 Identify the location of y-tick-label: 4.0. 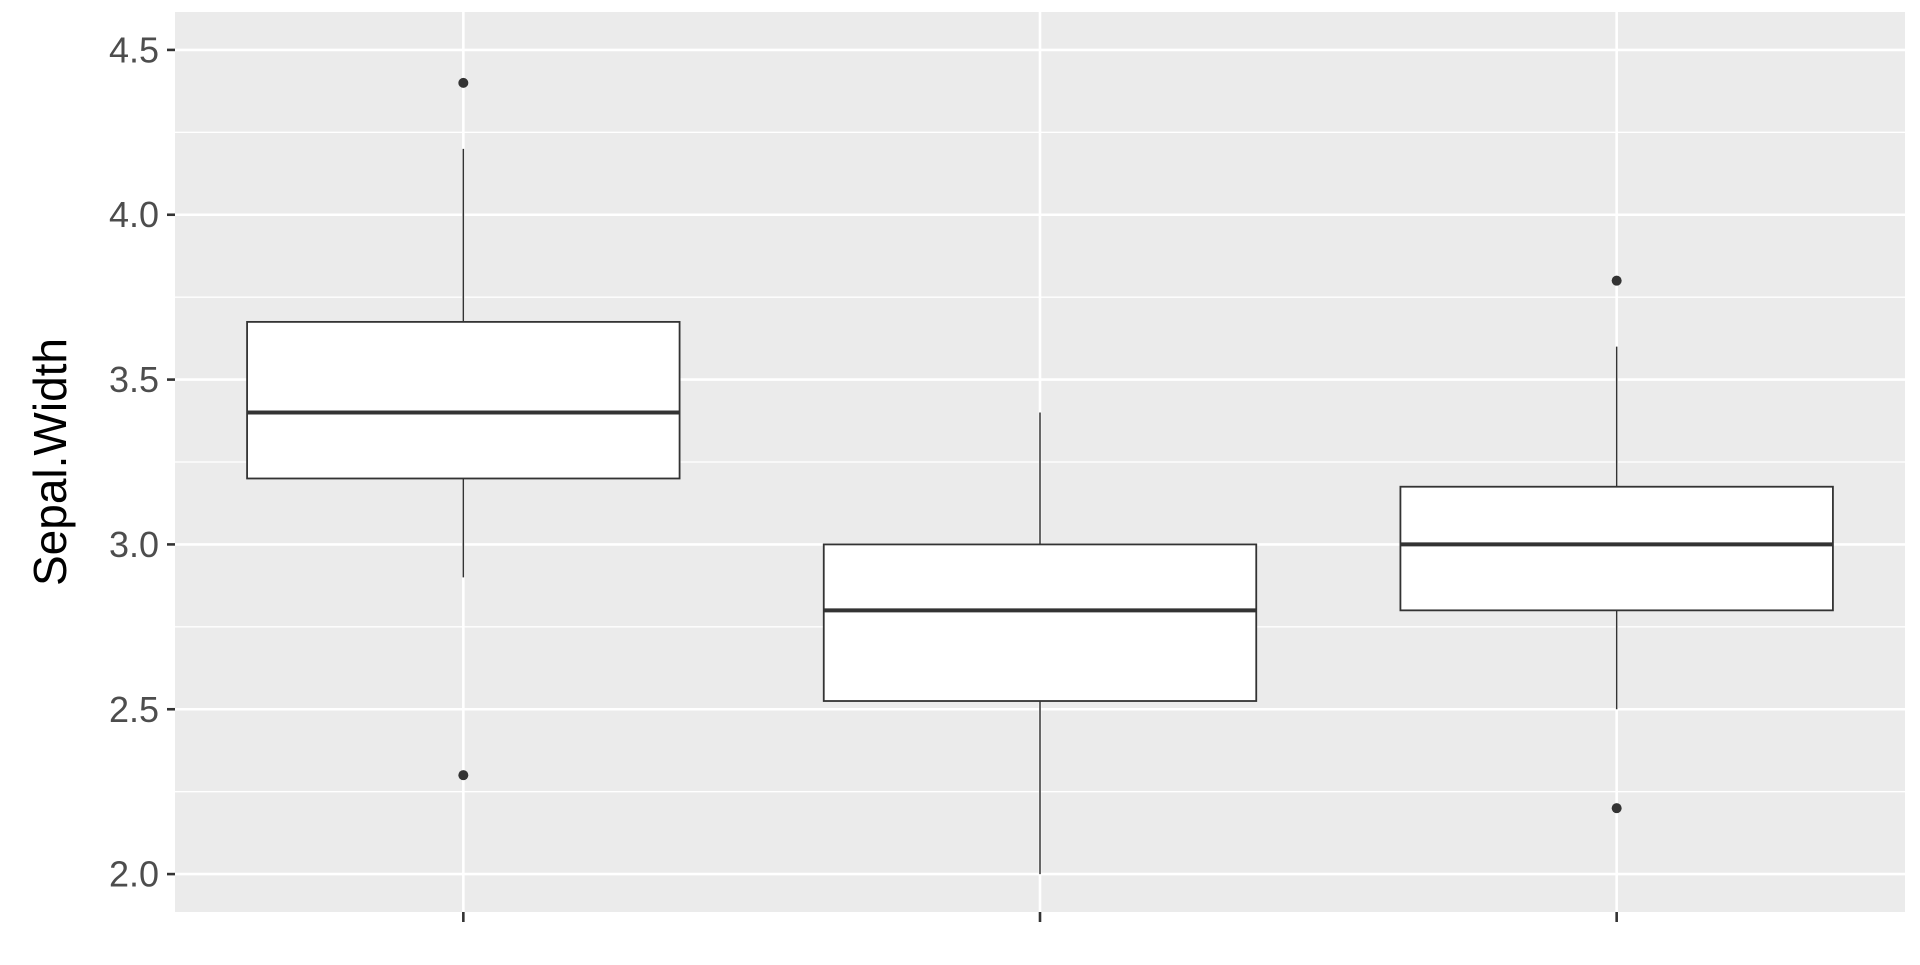
(134, 214).